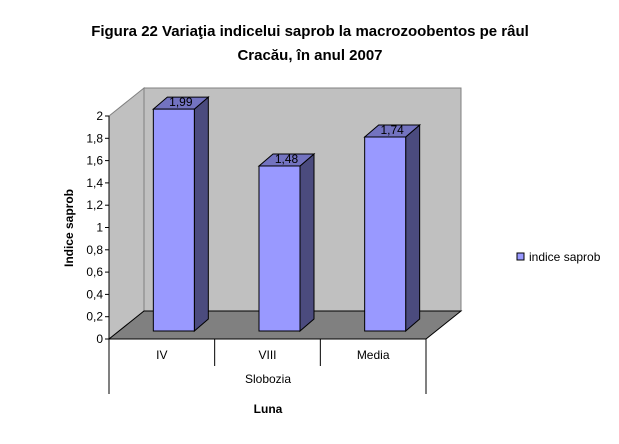 The image size is (619, 444). What do you see at coordinates (268, 379) in the screenshot?
I see `group-label: Slobozia` at bounding box center [268, 379].